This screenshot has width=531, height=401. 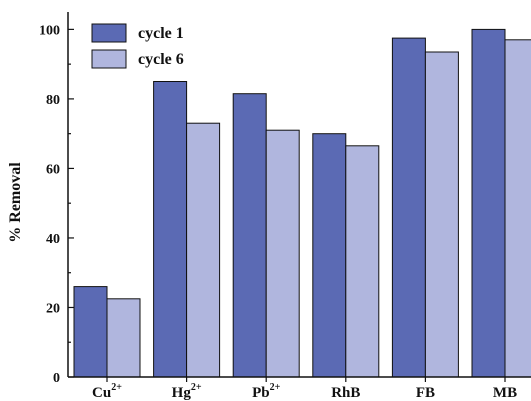 What do you see at coordinates (505, 393) in the screenshot?
I see `x-tick-label-mb: MB` at bounding box center [505, 393].